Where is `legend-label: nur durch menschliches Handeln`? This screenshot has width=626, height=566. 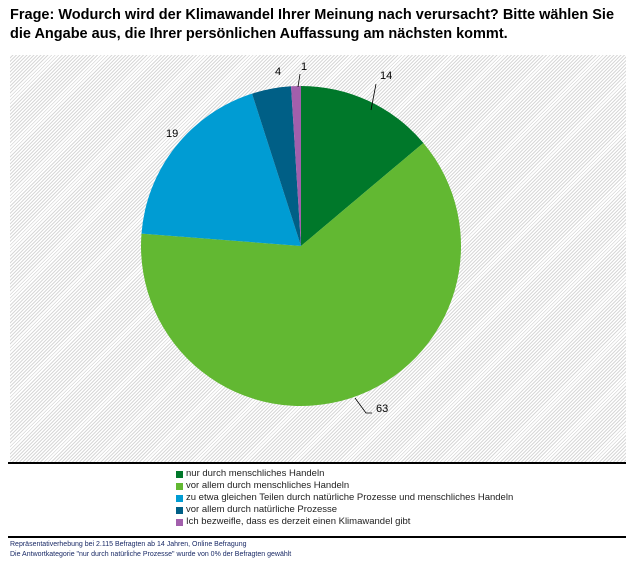 legend-label: nur durch menschliches Handeln is located at coordinates (255, 473).